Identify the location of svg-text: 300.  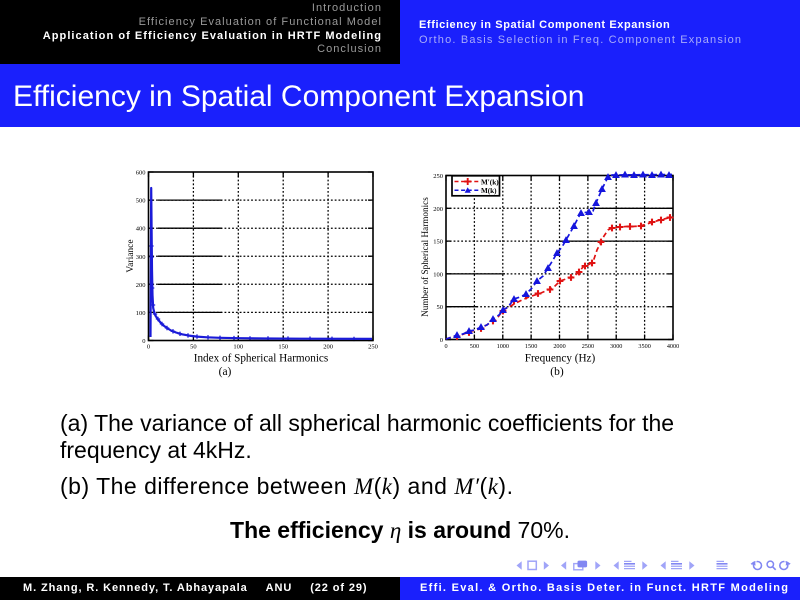
(141, 257).